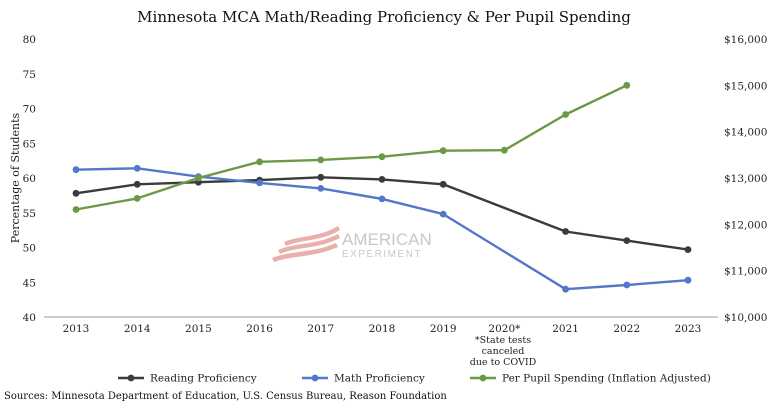 The height and width of the screenshot is (404, 768). I want to click on right-tick-label: $12,000, so click(745, 225).